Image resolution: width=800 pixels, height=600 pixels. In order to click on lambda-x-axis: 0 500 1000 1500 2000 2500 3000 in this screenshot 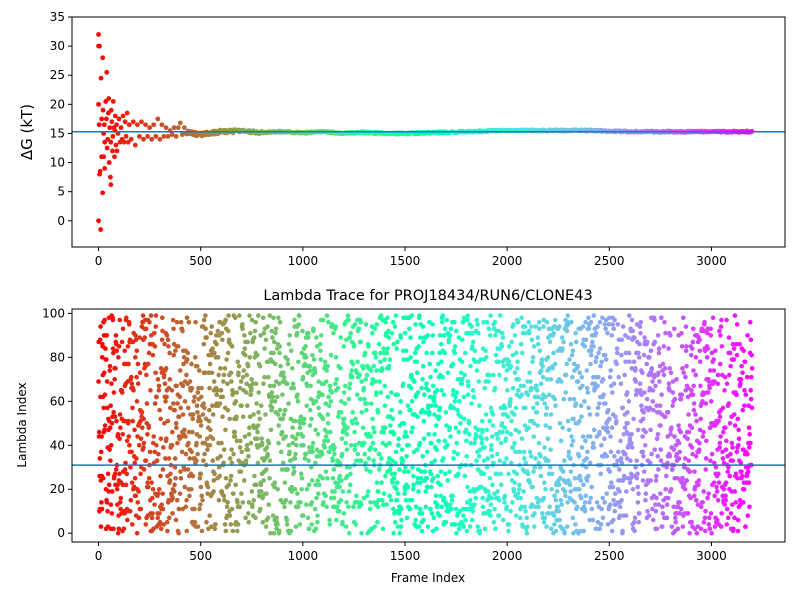, I will do `click(411, 552)`.